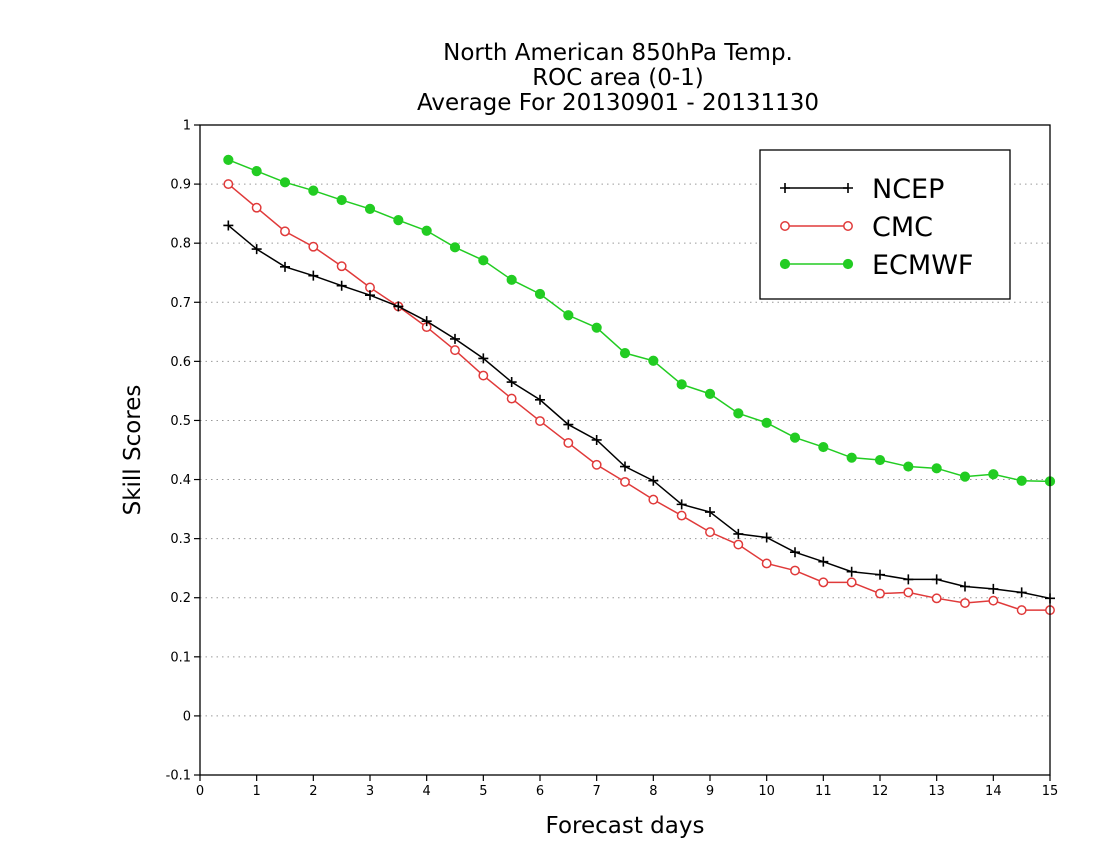 The height and width of the screenshot is (850, 1100). Describe the element at coordinates (653, 791) in the screenshot. I see `x-tick-label: 8` at that location.